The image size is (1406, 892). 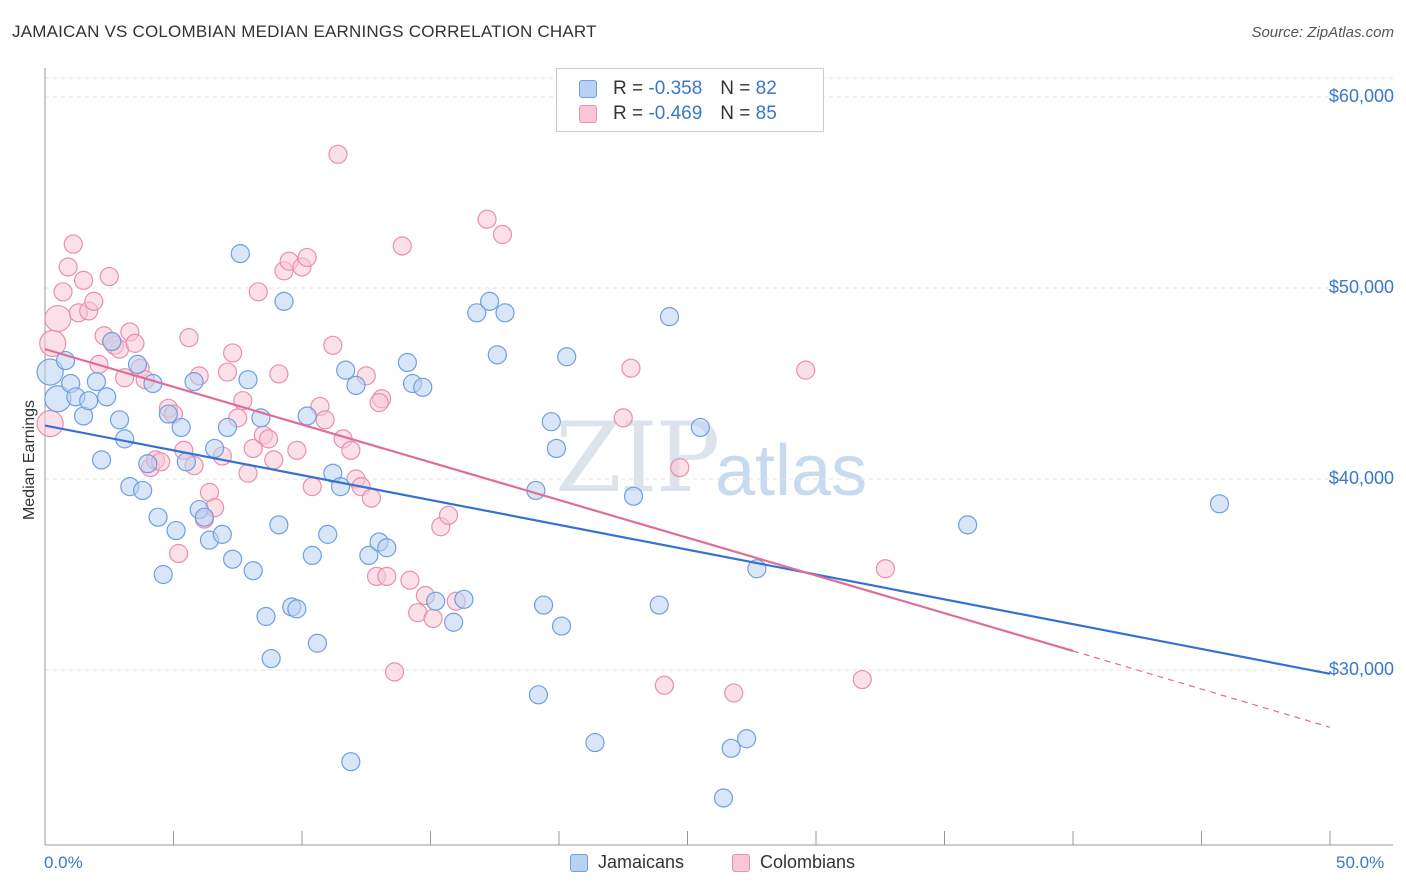 I want to click on colombians-swatch, so click(x=588, y=114).